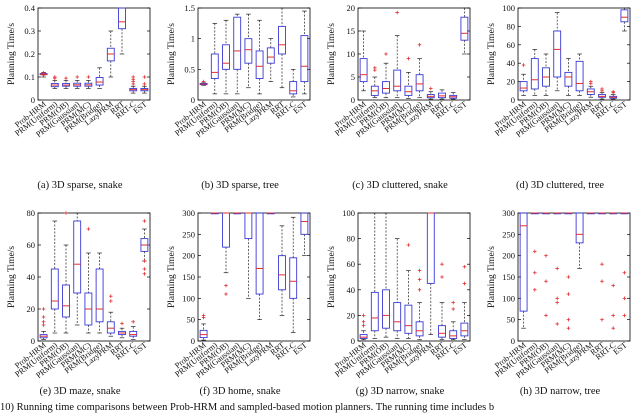 The width and height of the screenshot is (640, 415). Describe the element at coordinates (400, 185) in the screenshot. I see `caption-c: (c) 3D cluttered, snake` at that location.